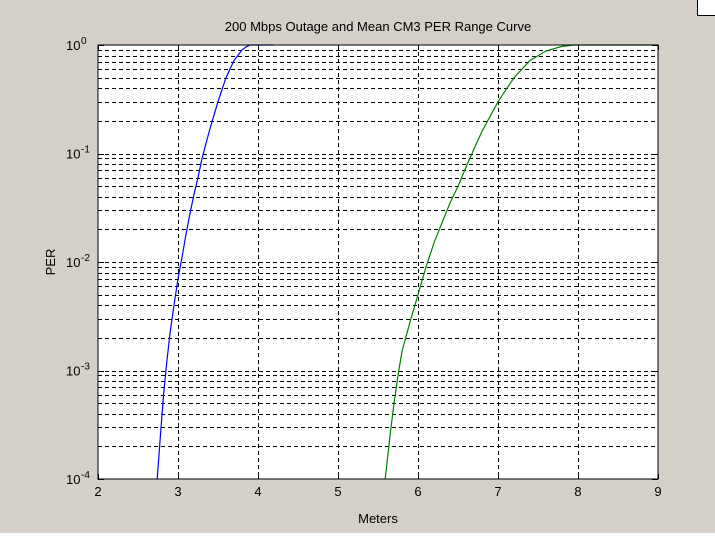 The width and height of the screenshot is (715, 538). I want to click on y-tick-label: 10 -2, so click(78, 261).